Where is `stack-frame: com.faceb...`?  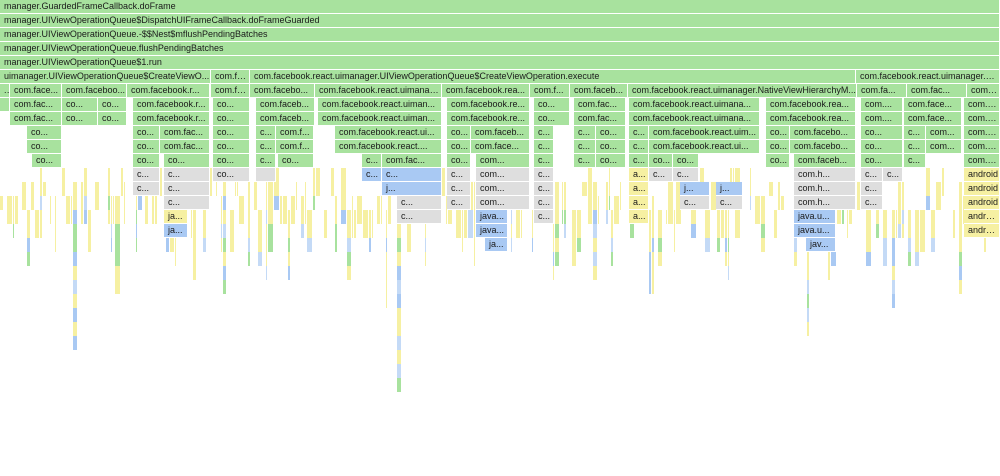 stack-frame: com.faceb... is located at coordinates (285, 119).